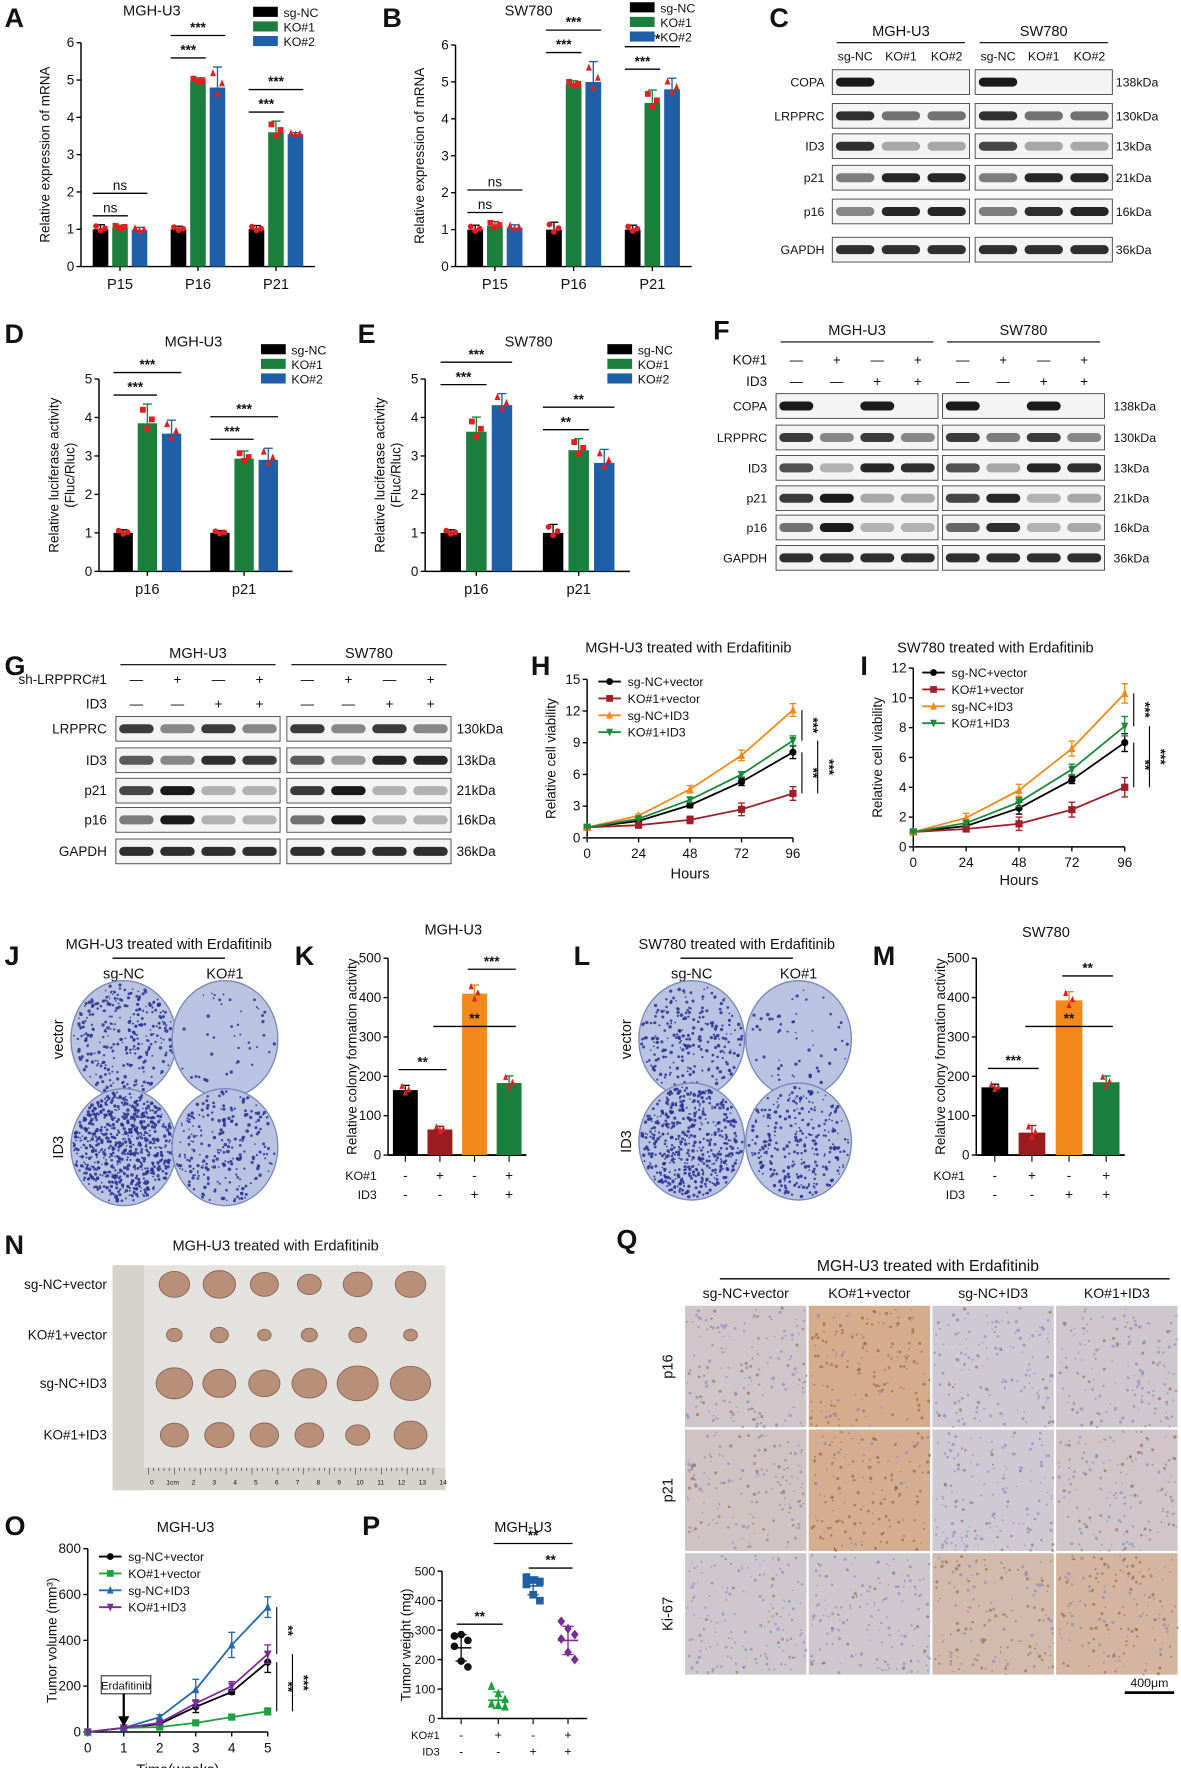 Image resolution: width=1181 pixels, height=1768 pixels. Describe the element at coordinates (1032, 1194) in the screenshot. I see `condition-mark: -` at that location.